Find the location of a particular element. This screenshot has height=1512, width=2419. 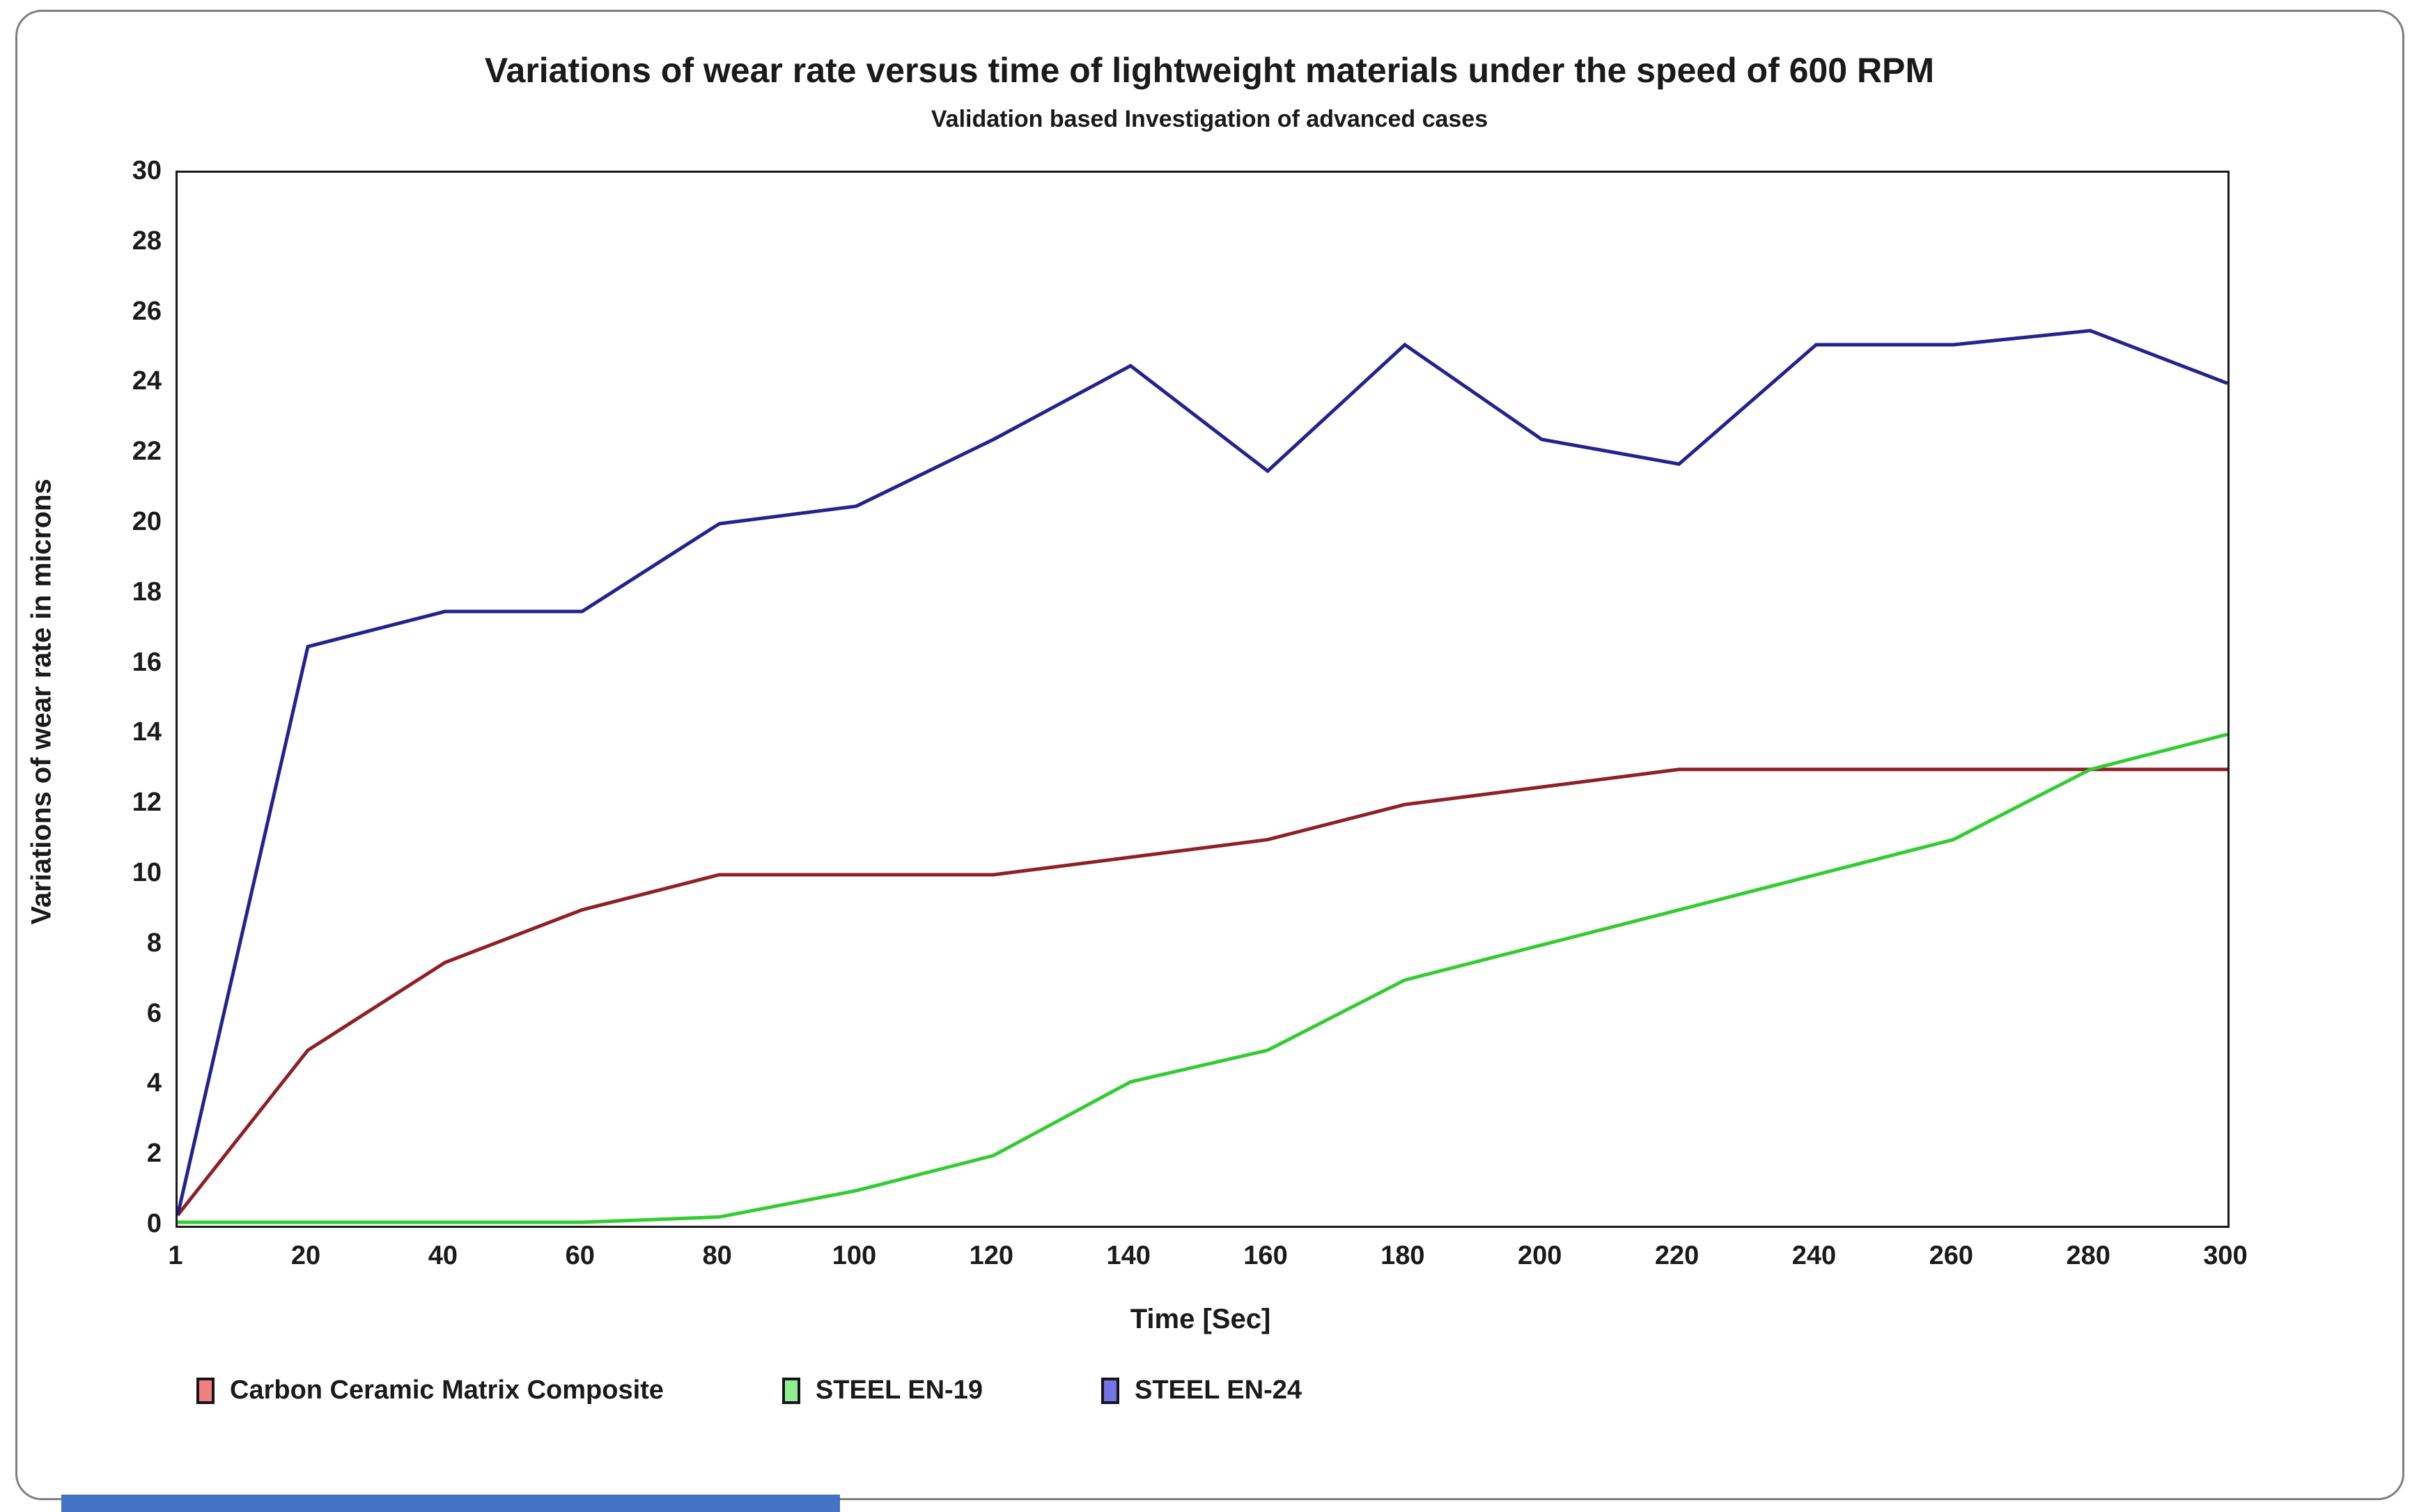

legend-label: Carbon Ceramic Matrix Composite is located at coordinates (447, 1390).